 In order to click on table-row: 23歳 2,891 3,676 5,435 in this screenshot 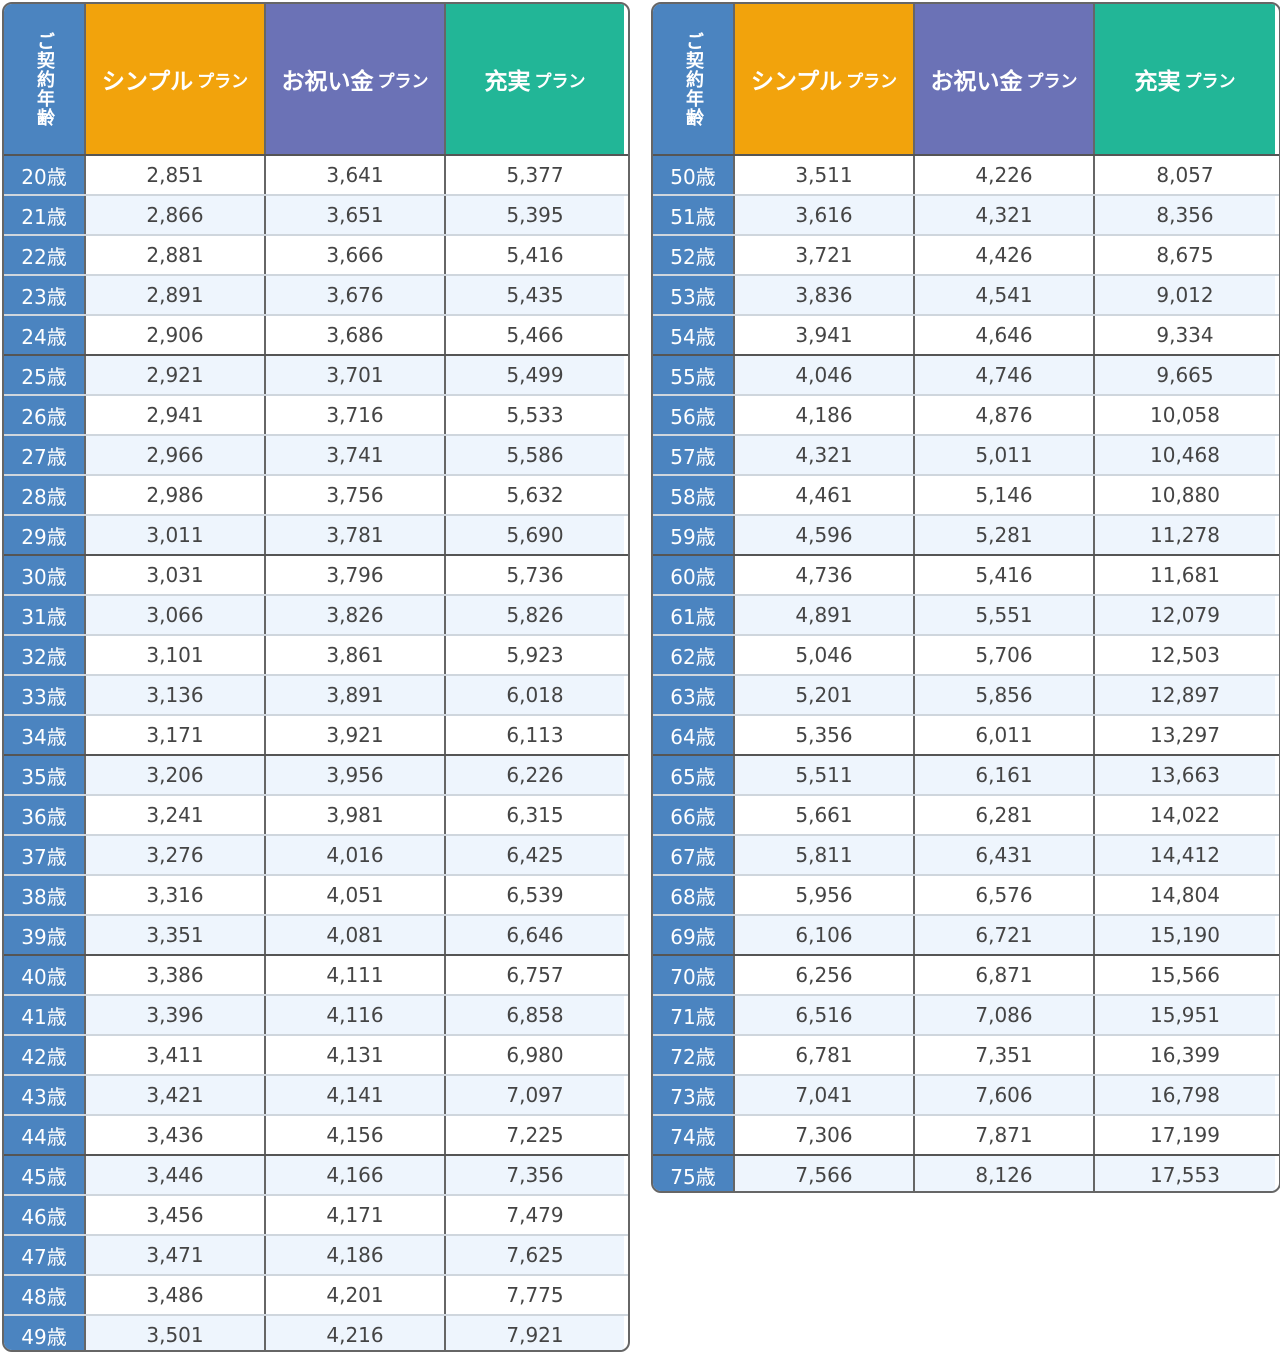, I will do `click(316, 296)`.